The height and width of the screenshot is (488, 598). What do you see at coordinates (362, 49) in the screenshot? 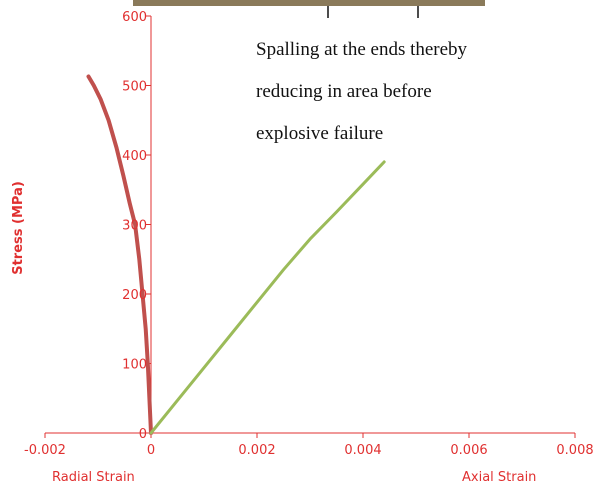
I see `annotation-line-1: Spalling at the ends thereby` at bounding box center [362, 49].